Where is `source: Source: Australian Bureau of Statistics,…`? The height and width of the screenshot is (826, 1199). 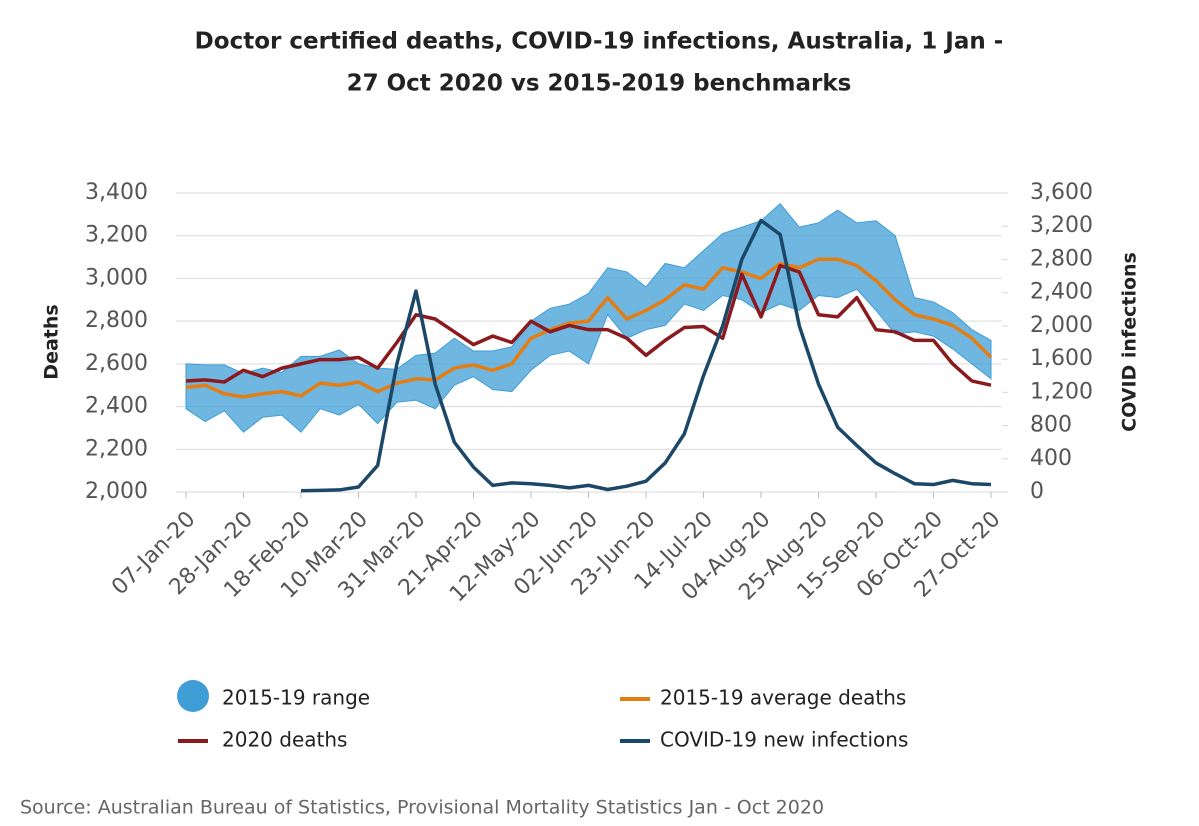
source: Source: Australian Bureau of Statistics,… is located at coordinates (422, 808).